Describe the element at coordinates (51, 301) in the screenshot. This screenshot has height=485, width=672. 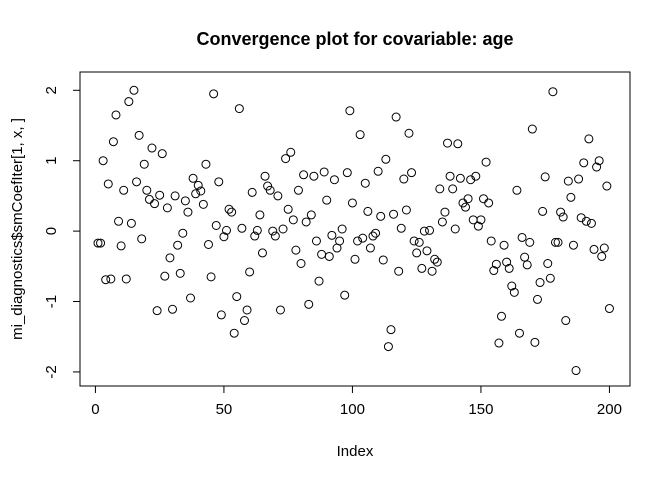
I see `y-tick-label: -1` at that location.